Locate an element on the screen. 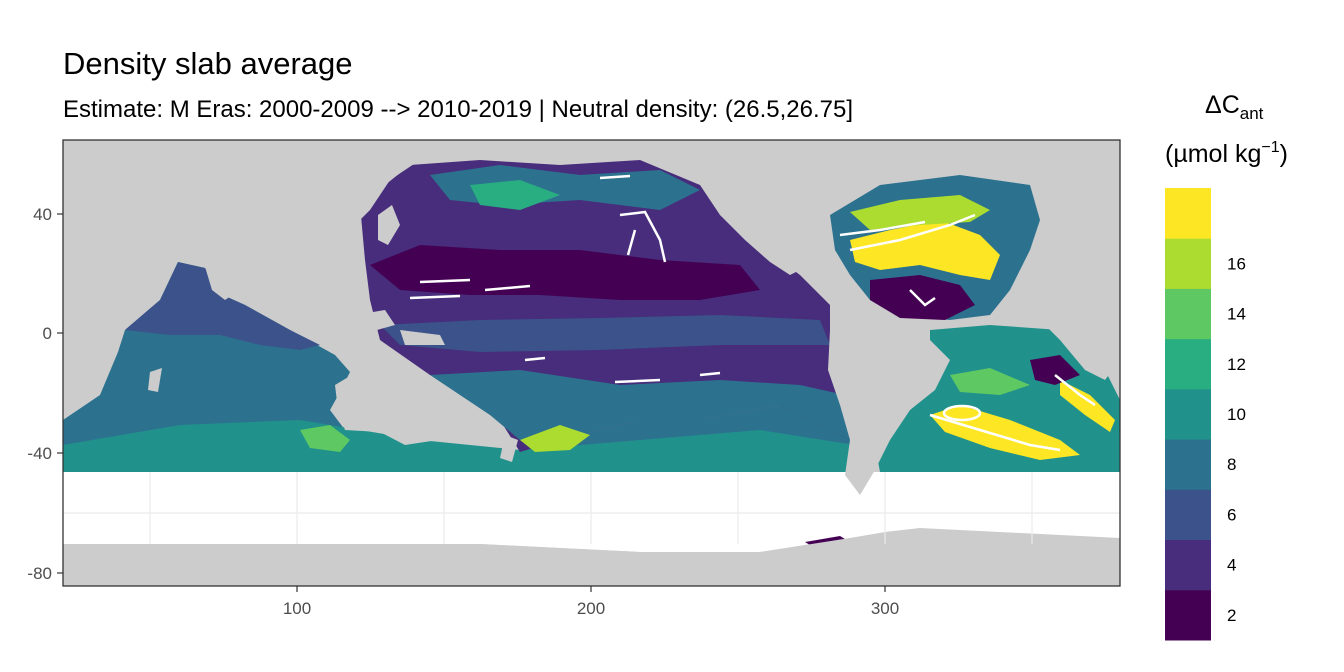 This screenshot has height=672, width=1344. ocean-south-indian-lightgreen is located at coordinates (325, 438).